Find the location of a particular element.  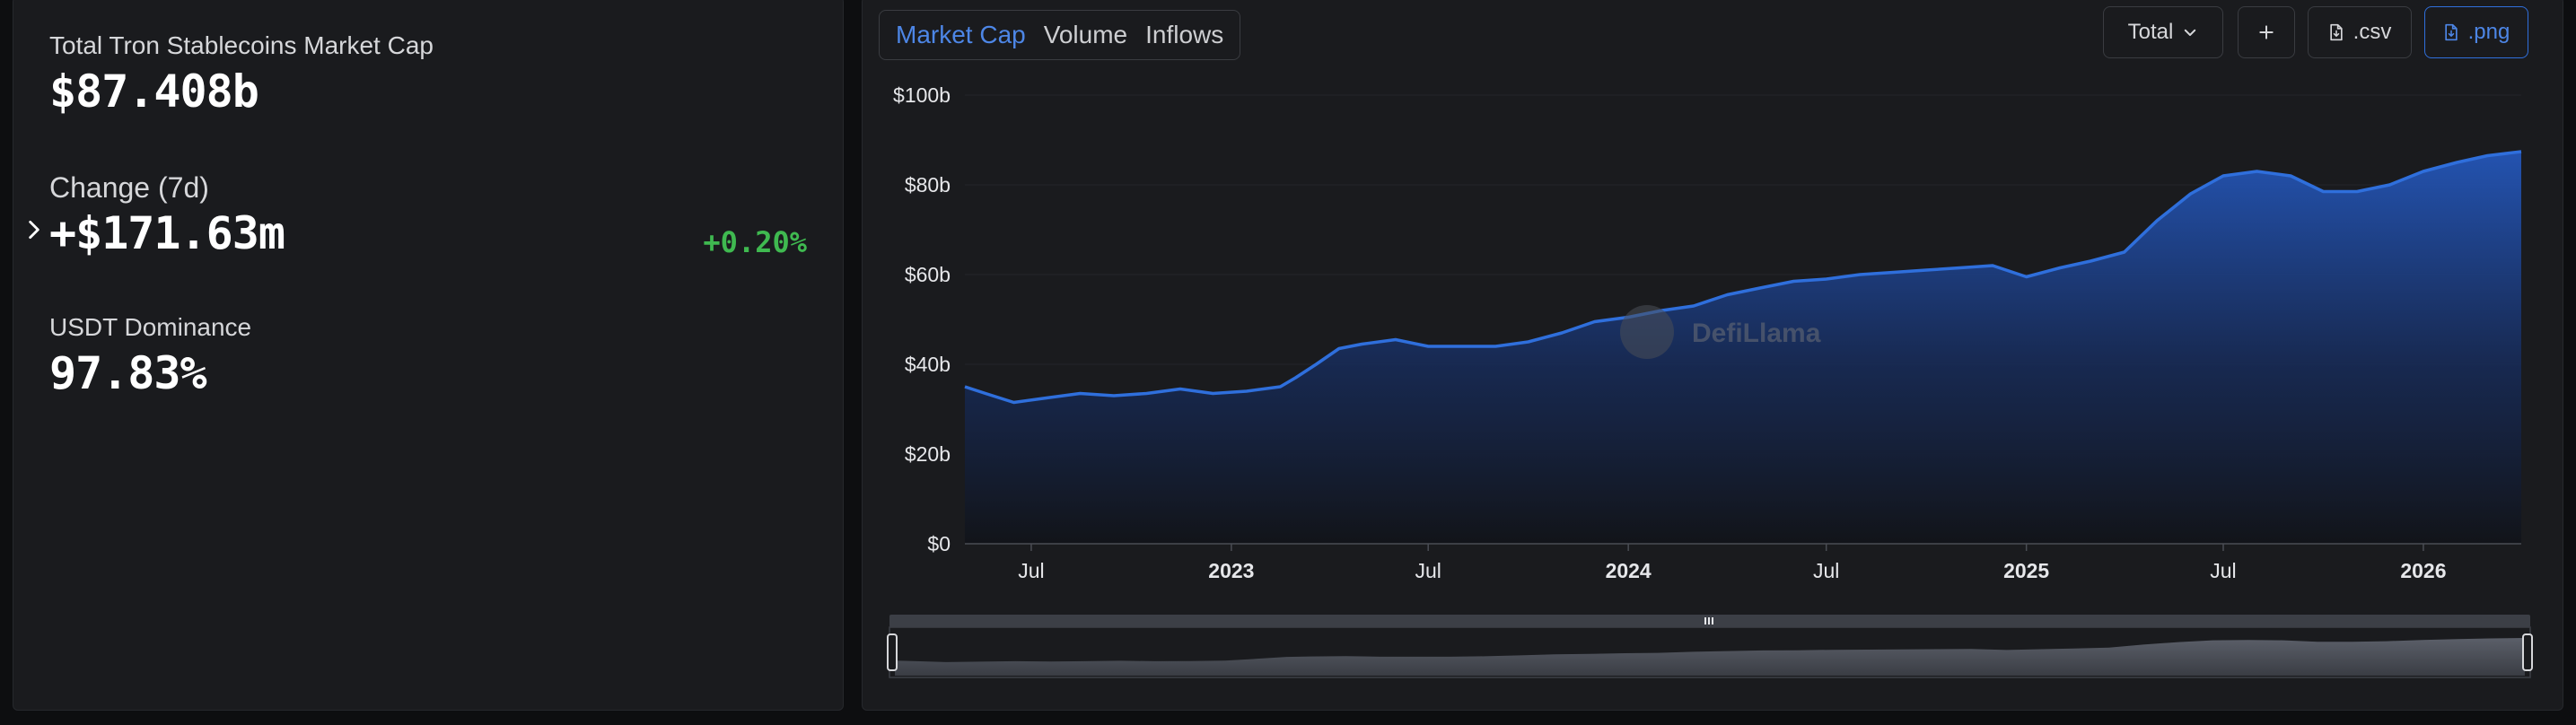

plus-icon is located at coordinates (2266, 32).